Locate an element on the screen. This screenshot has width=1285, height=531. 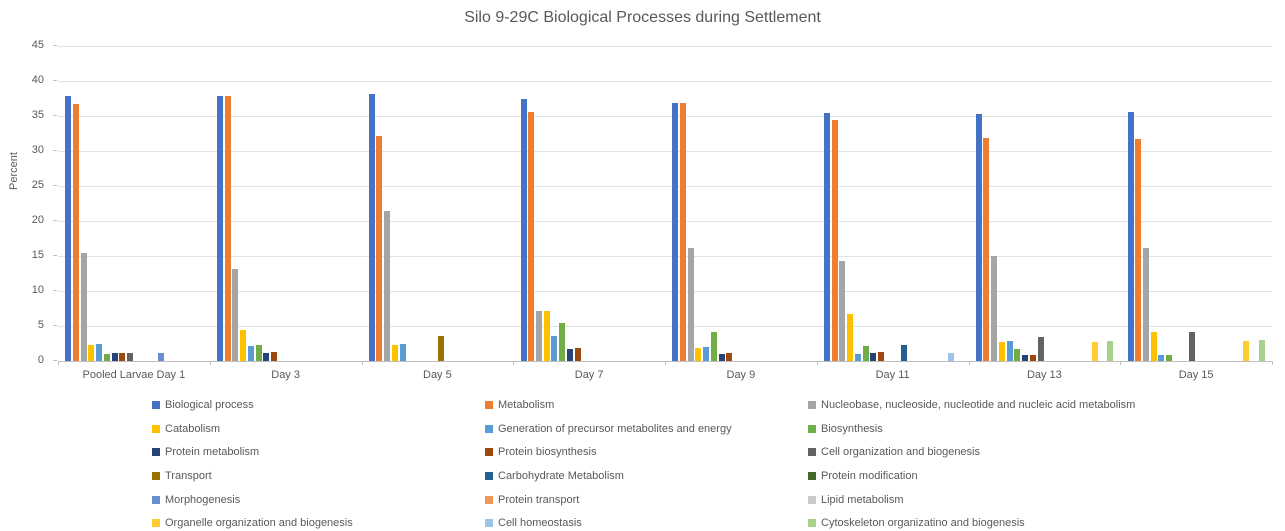
legend-item: Protein transport is located at coordinates (646, 500).